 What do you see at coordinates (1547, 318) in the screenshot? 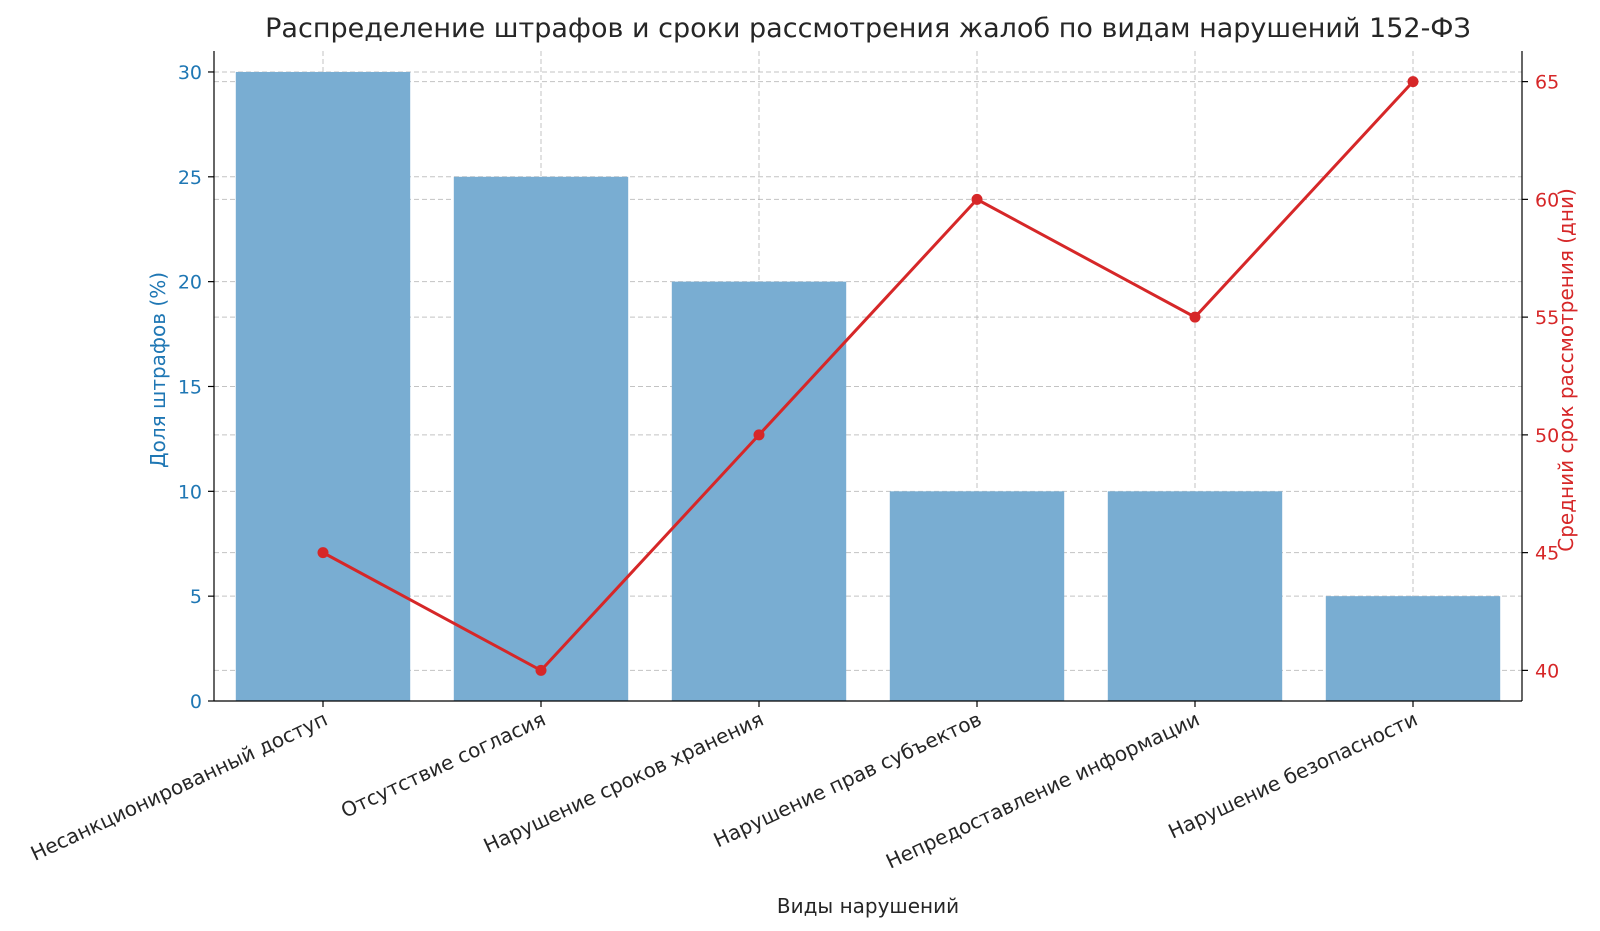
I see `y-tick-label-right: 55` at bounding box center [1547, 318].